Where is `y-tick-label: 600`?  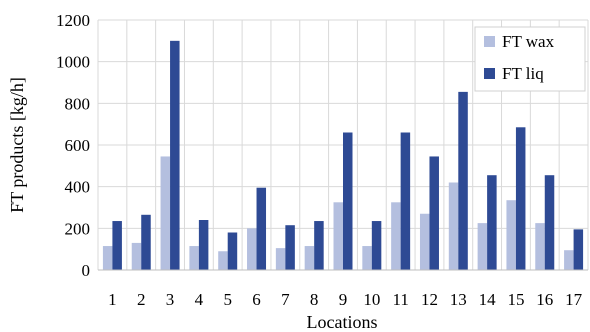 y-tick-label: 600 is located at coordinates (78, 145).